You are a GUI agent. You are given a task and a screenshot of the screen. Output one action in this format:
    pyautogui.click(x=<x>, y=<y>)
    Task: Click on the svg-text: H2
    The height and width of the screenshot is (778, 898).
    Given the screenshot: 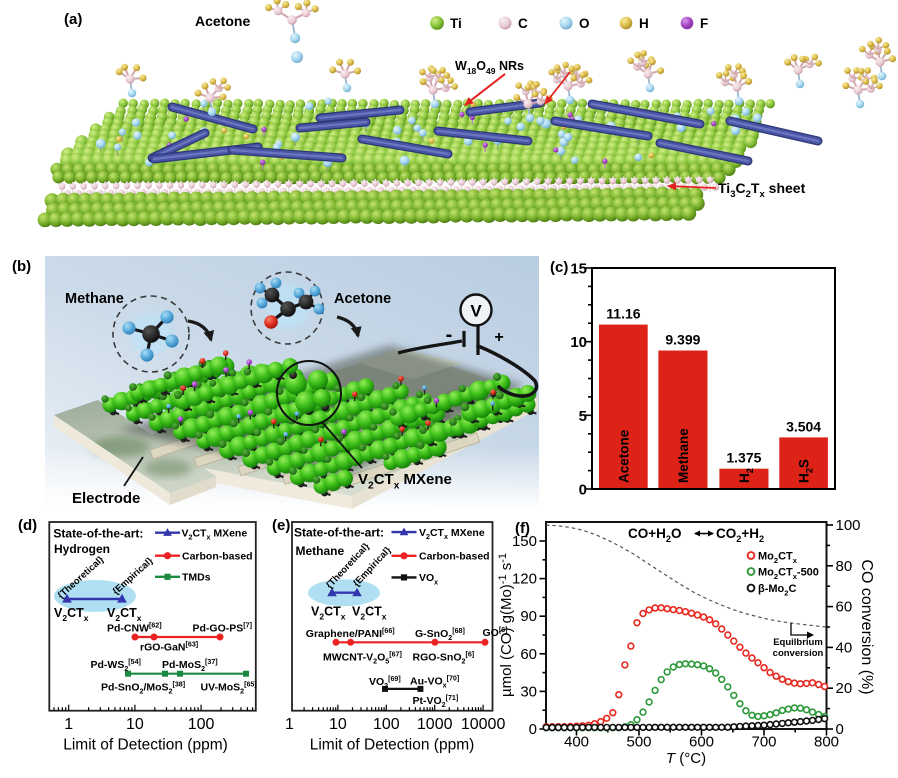 What is the action you would take?
    pyautogui.click(x=746, y=475)
    